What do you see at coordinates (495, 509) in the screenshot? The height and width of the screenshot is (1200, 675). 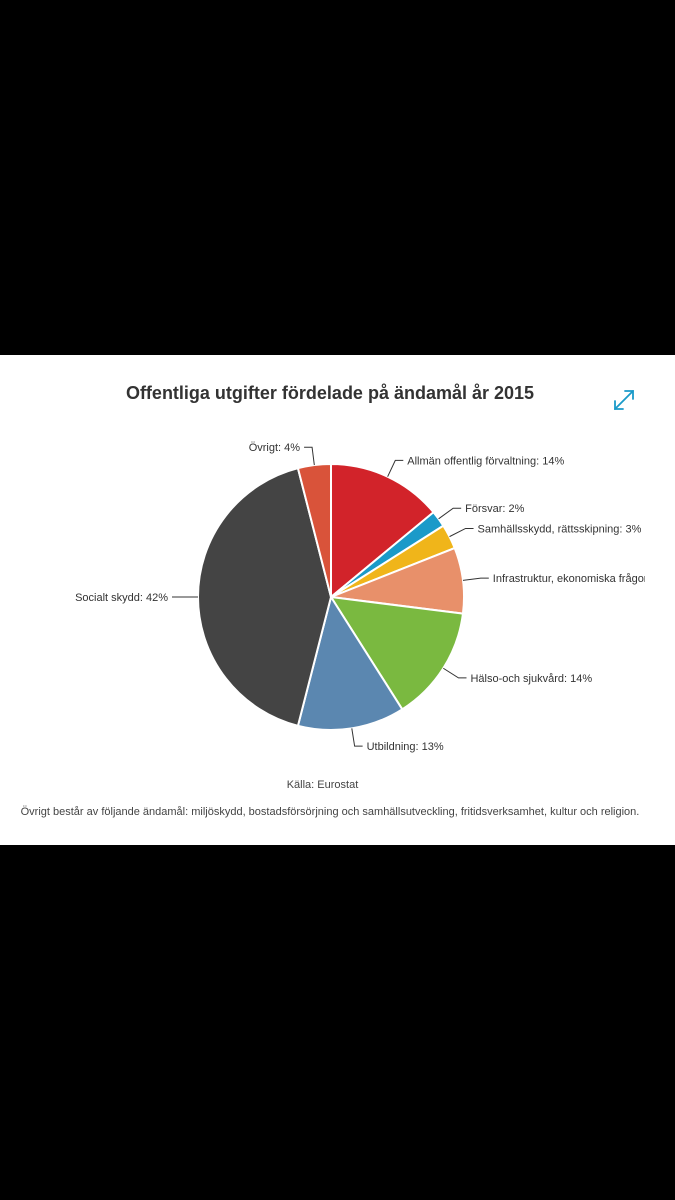 I see `slice-label-2: Försvar: 2%` at bounding box center [495, 509].